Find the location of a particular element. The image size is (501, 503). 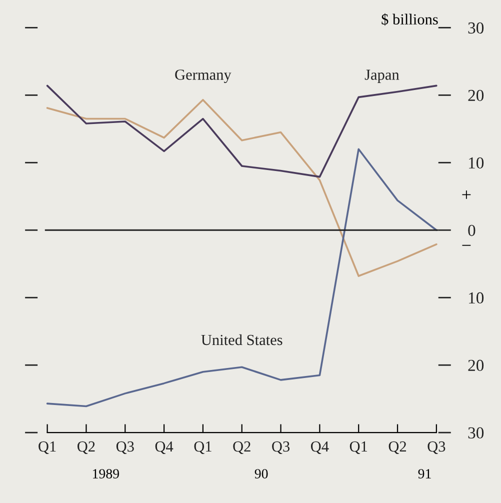

text: 91 is located at coordinates (424, 473).